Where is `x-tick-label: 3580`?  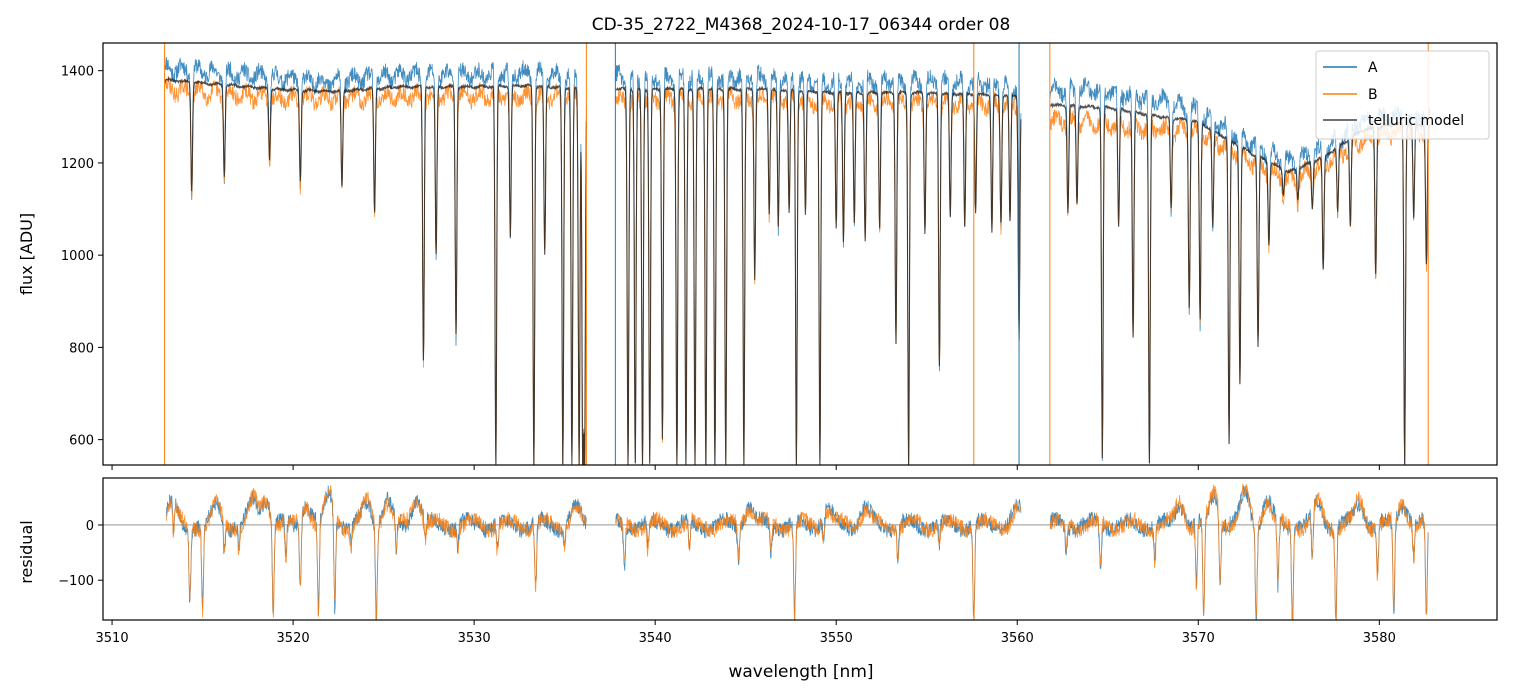 x-tick-label: 3580 is located at coordinates (1379, 638).